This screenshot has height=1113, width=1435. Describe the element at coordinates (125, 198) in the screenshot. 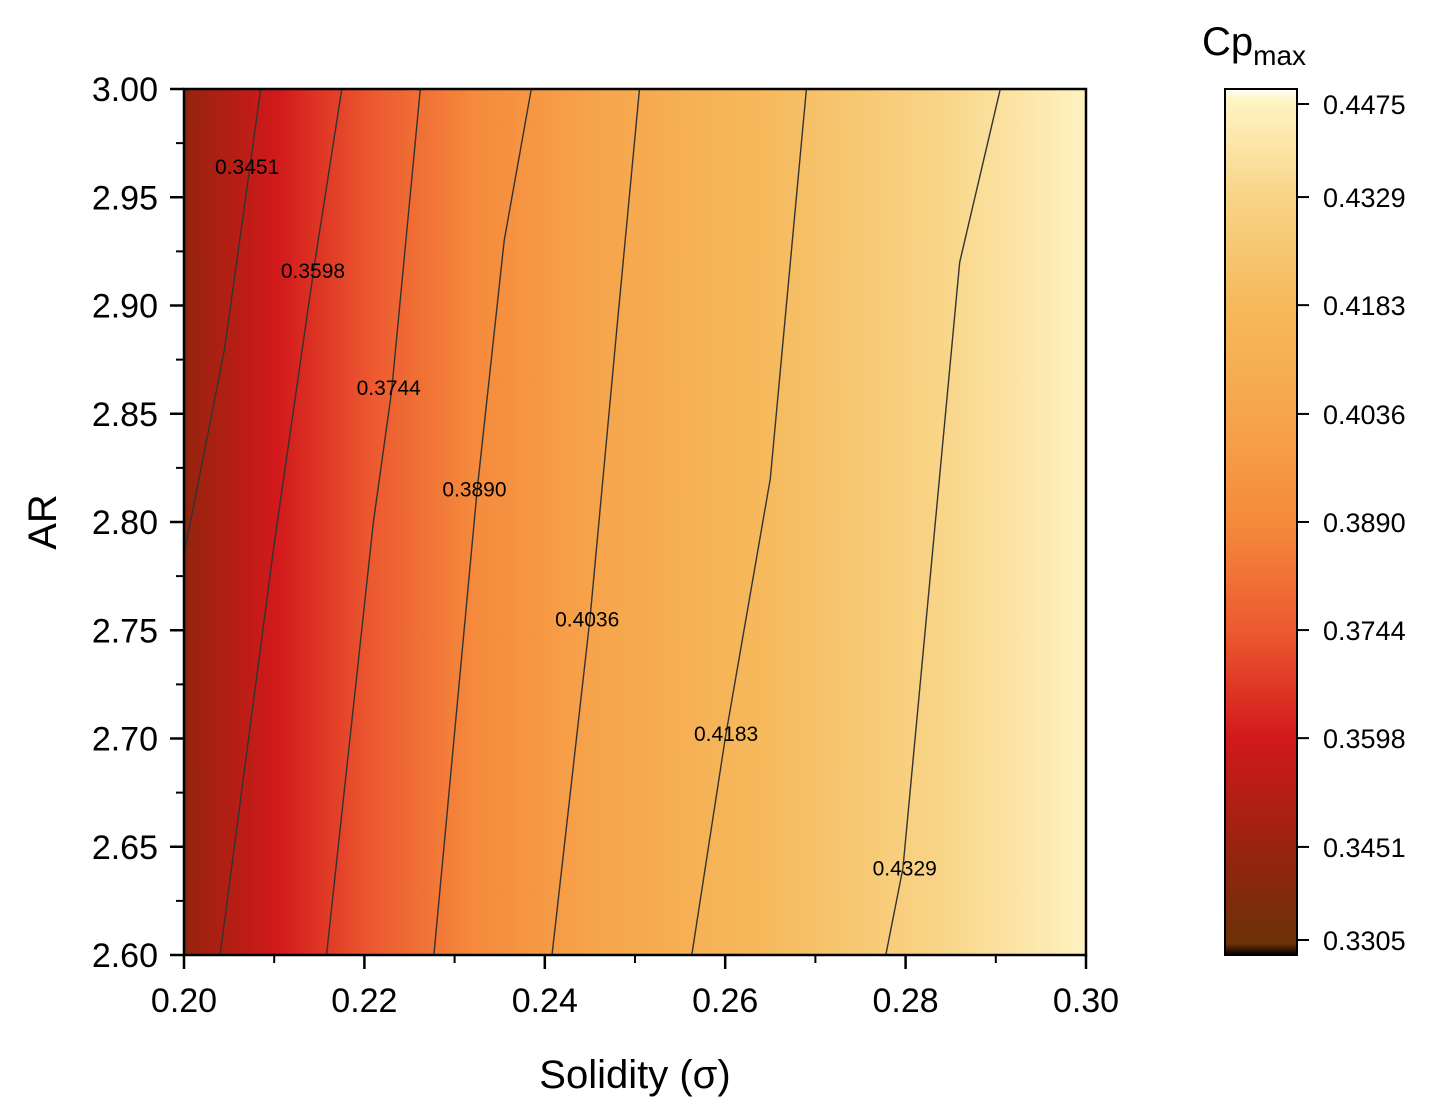

I see `y-tick-label: 2.95` at that location.